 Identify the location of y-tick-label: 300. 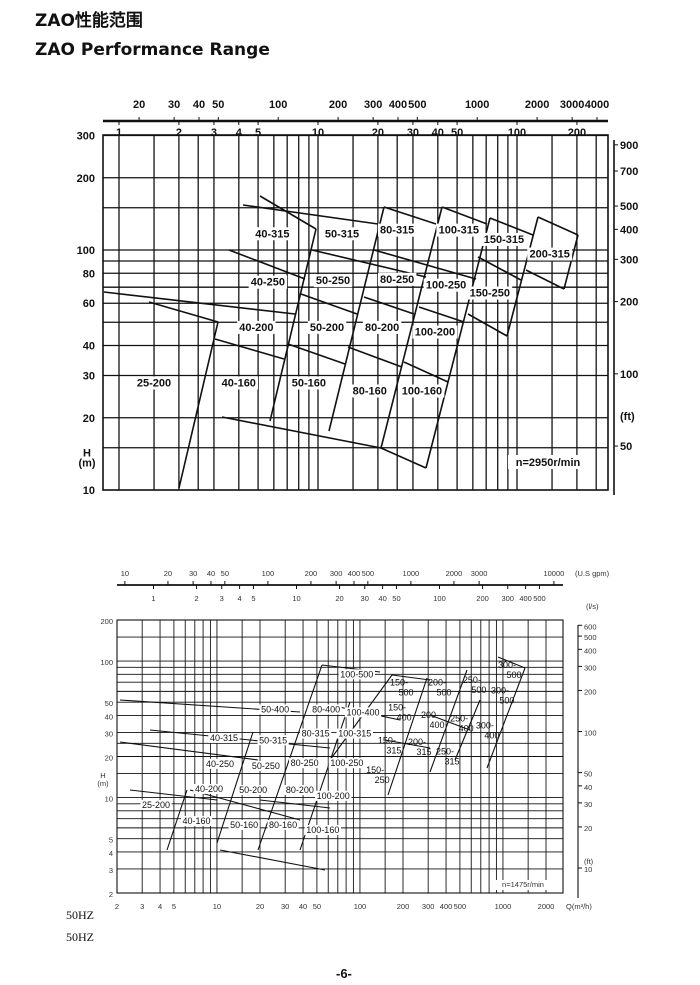
(86, 136).